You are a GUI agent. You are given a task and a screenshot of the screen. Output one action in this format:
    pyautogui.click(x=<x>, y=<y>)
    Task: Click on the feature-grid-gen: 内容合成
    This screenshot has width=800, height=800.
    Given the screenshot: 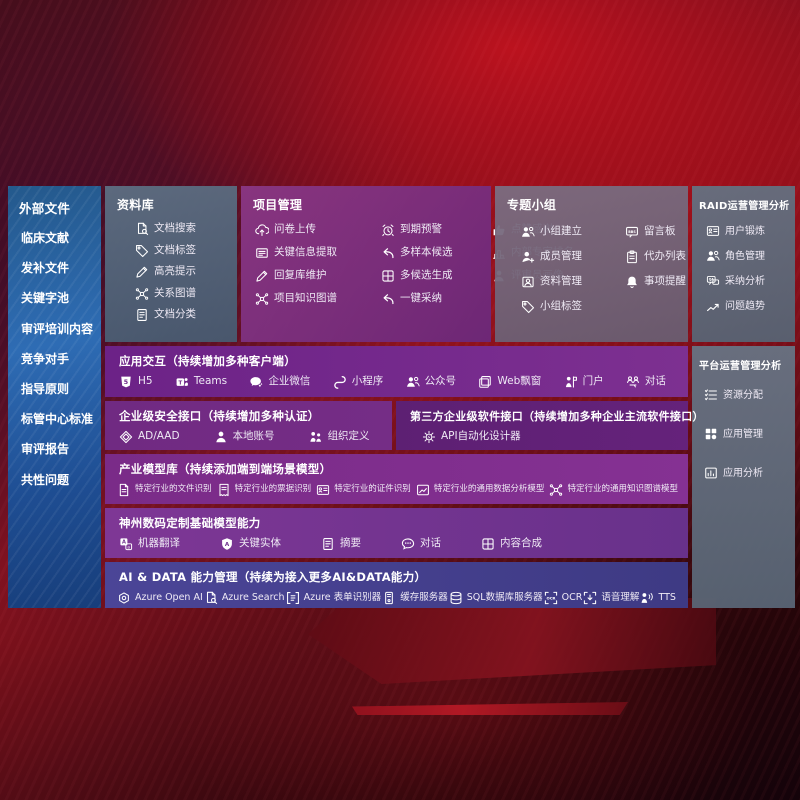 What is the action you would take?
    pyautogui.click(x=511, y=544)
    